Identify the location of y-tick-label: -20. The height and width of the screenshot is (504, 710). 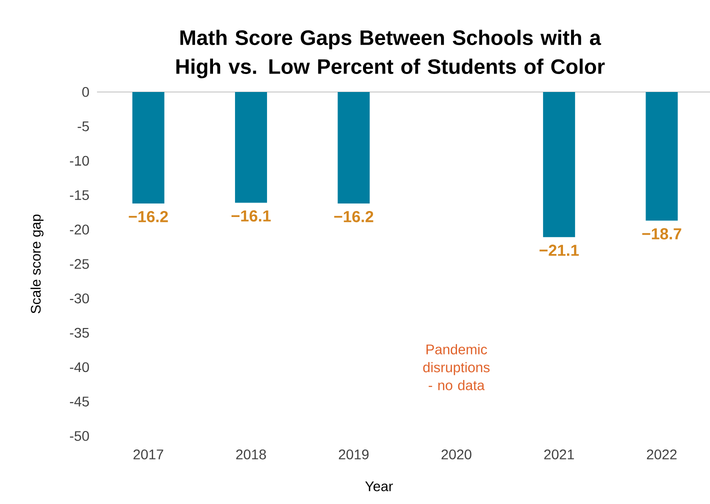
(79, 229).